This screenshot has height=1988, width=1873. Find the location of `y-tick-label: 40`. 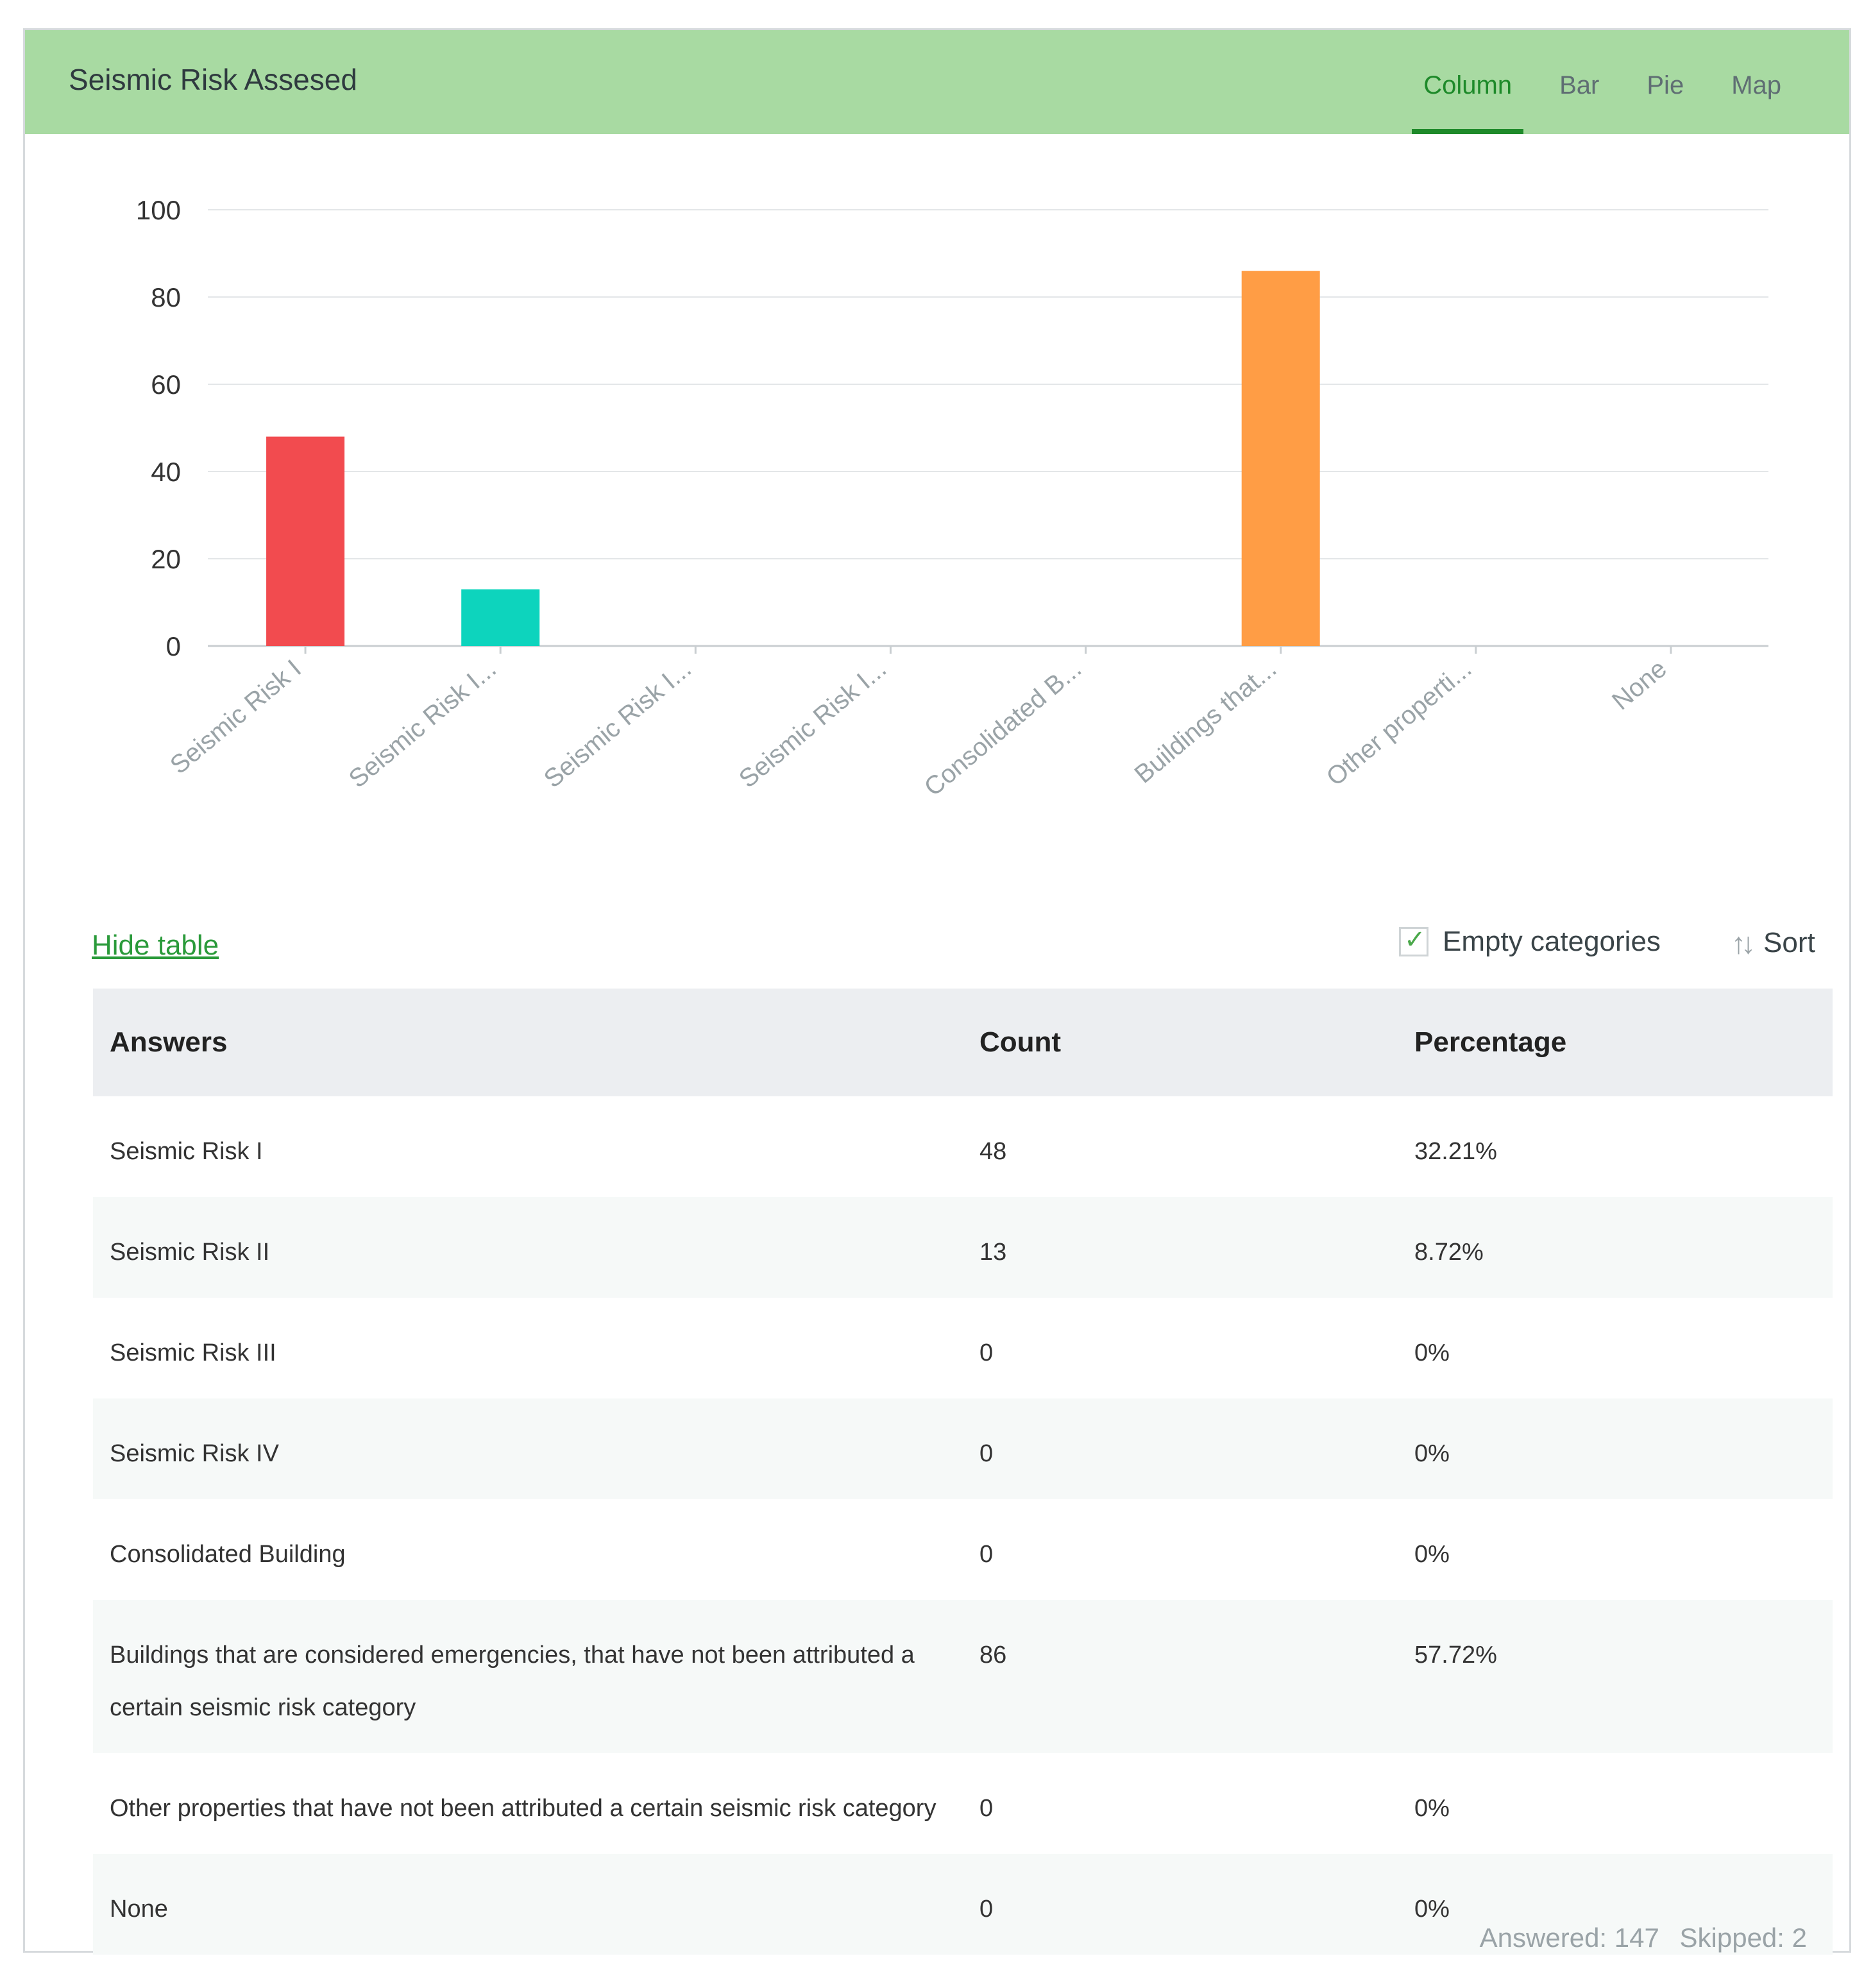

y-tick-label: 40 is located at coordinates (166, 472).